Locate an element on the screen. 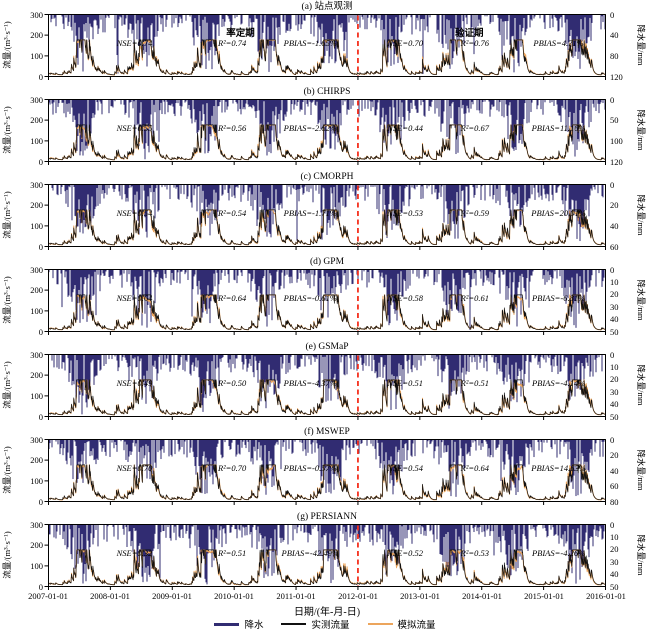 Image resolution: width=650 pixels, height=631 pixels. stat-validation-nse-a: NSE=0.70 is located at coordinates (405, 43).